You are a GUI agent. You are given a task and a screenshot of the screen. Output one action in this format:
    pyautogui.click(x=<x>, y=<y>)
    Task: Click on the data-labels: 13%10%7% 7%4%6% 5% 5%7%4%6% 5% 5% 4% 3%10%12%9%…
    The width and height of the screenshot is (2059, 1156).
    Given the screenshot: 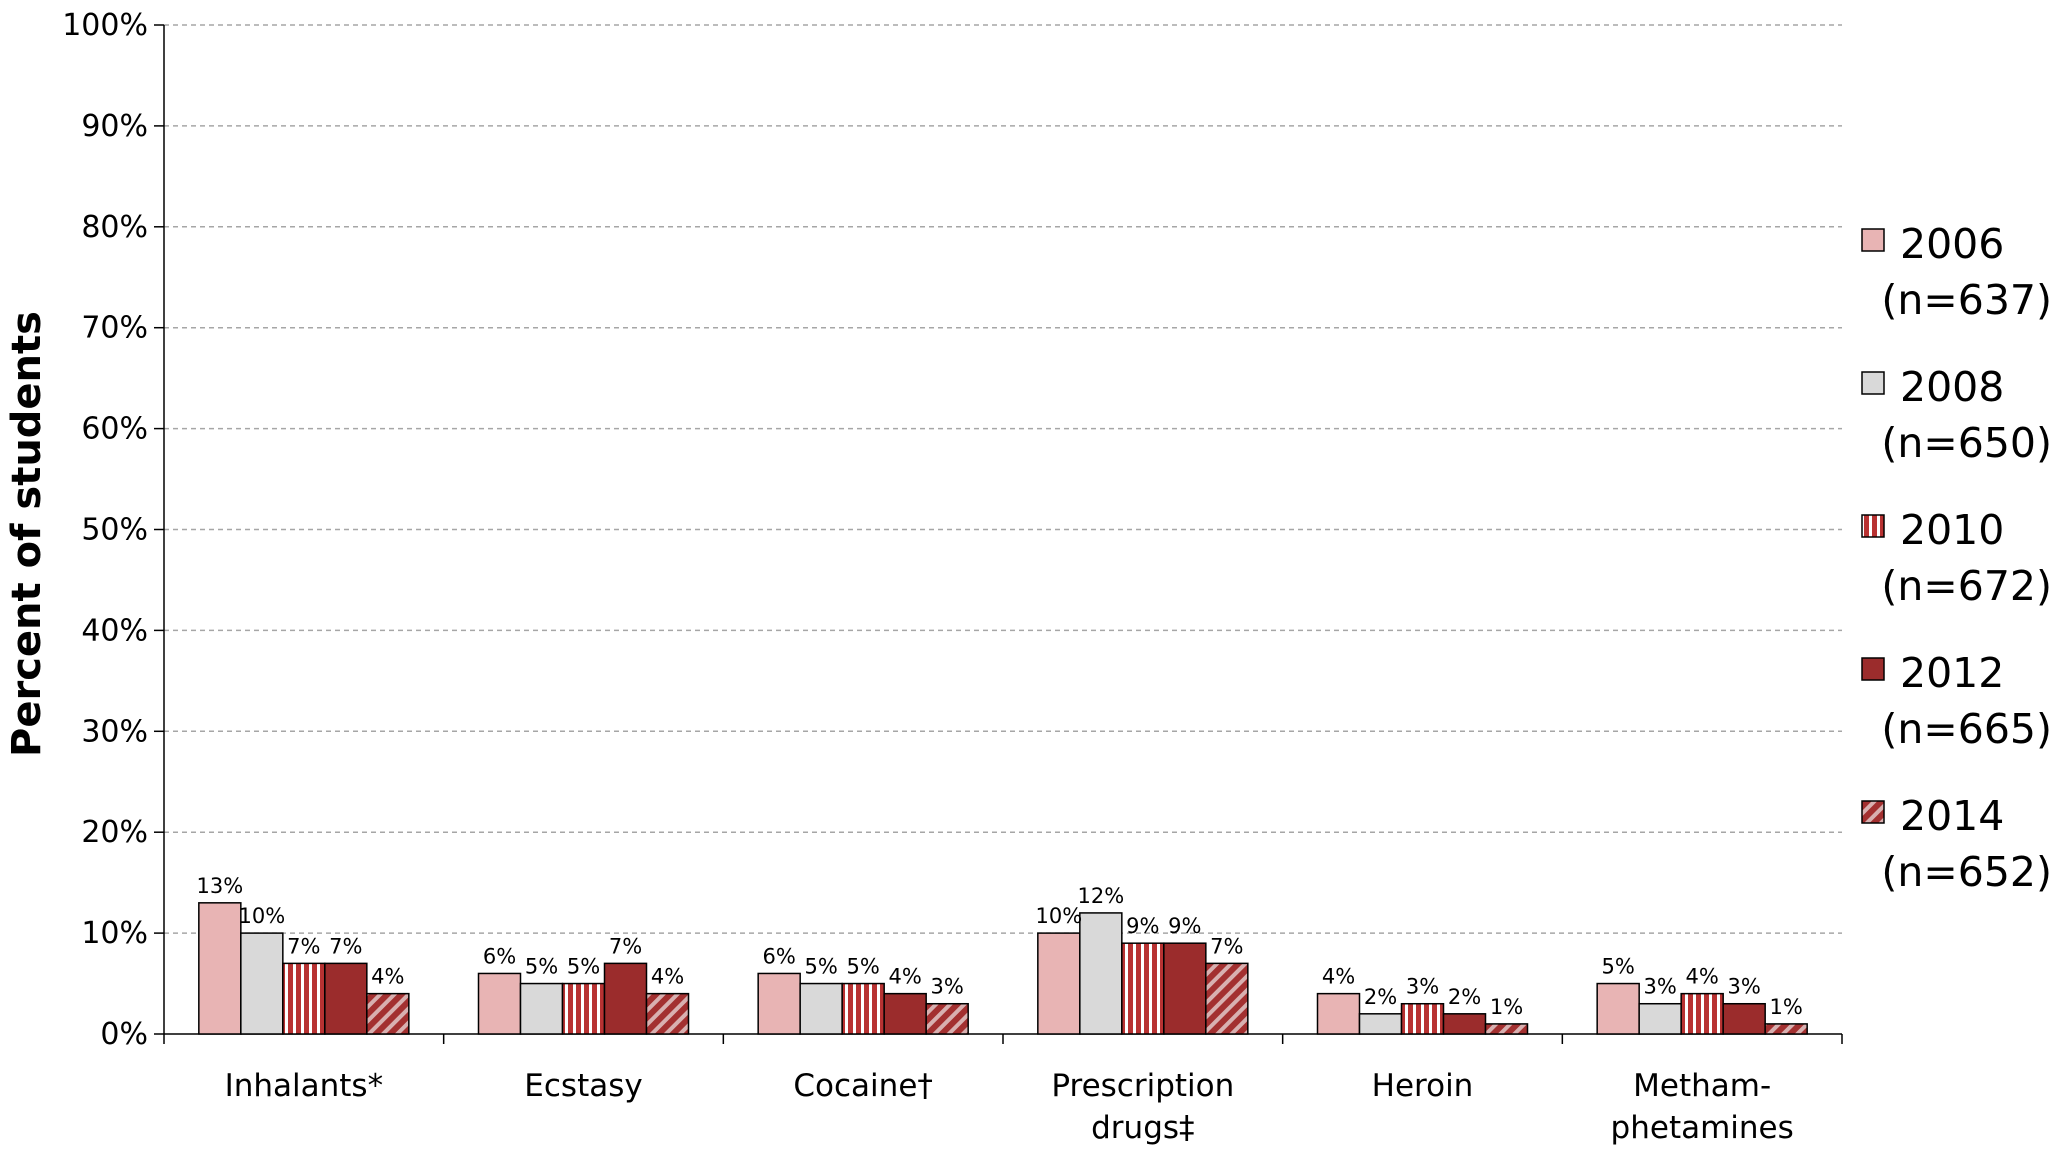 What is the action you would take?
    pyautogui.click(x=999, y=946)
    